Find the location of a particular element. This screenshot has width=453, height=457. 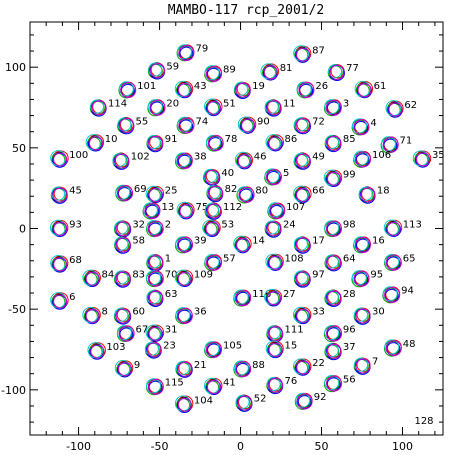

point-label: 26 is located at coordinates (321, 86).